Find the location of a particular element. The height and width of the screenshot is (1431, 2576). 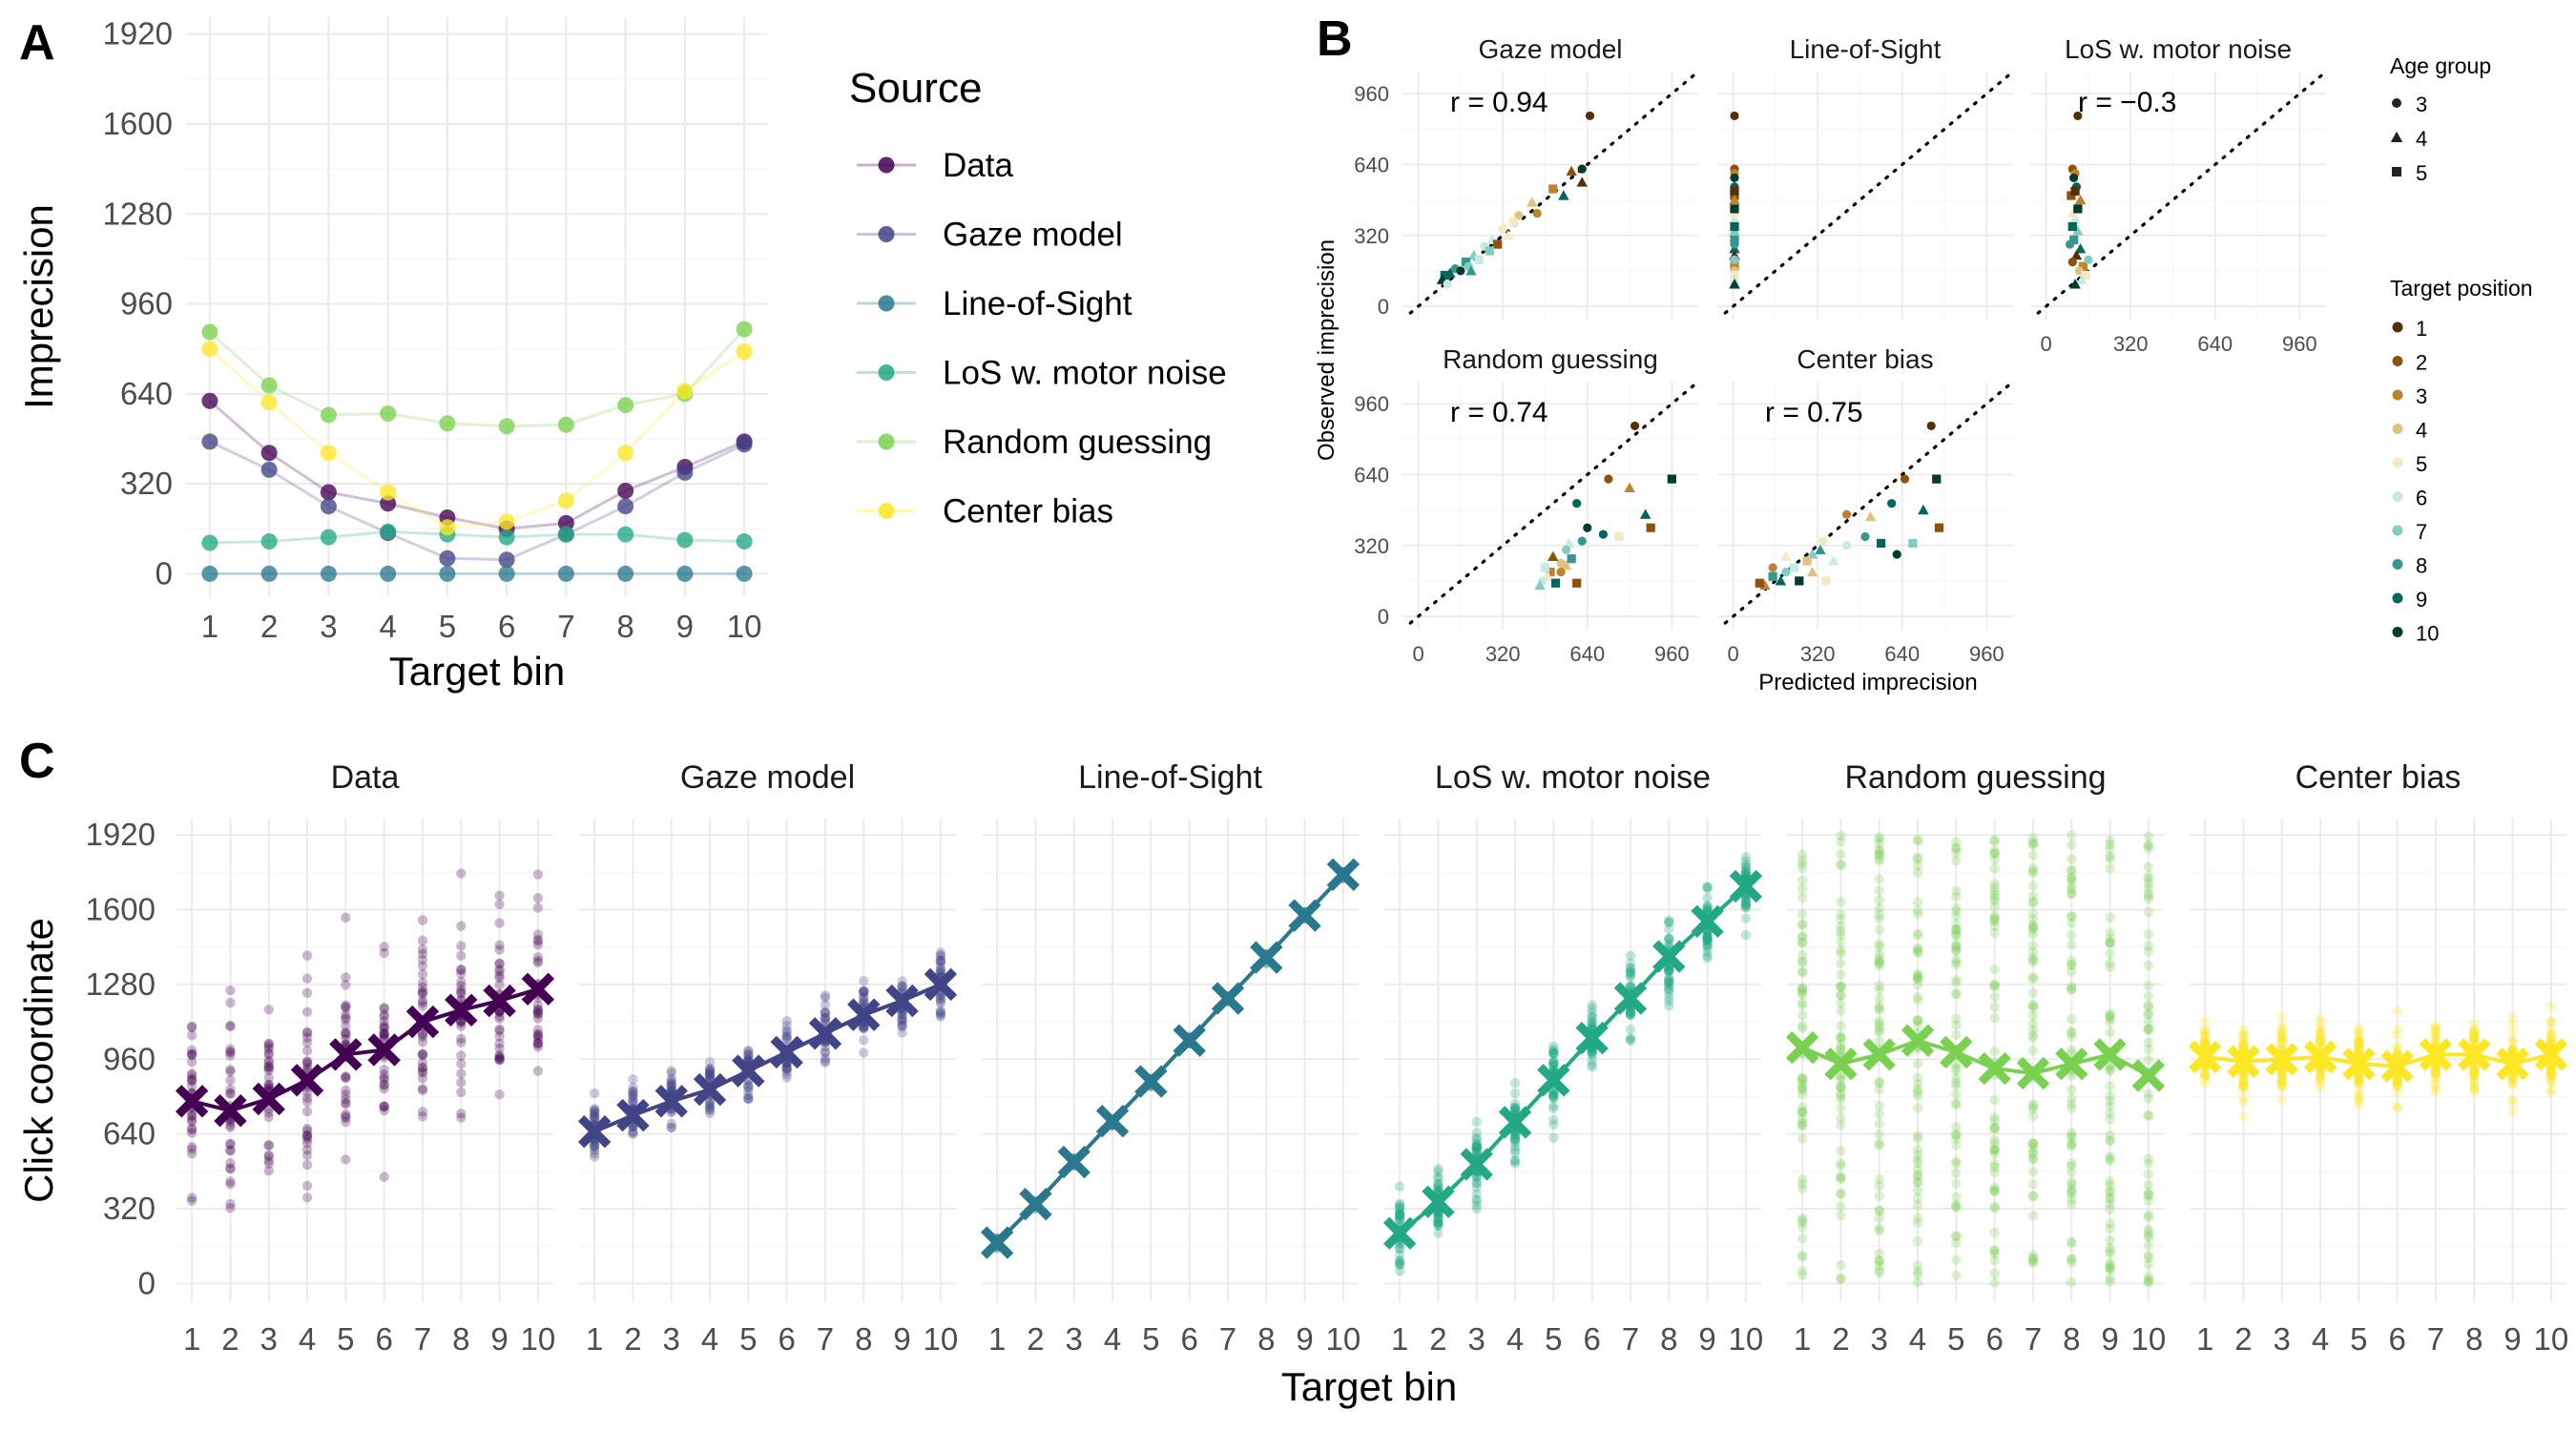

y-tick-label: 640 is located at coordinates (146, 393).